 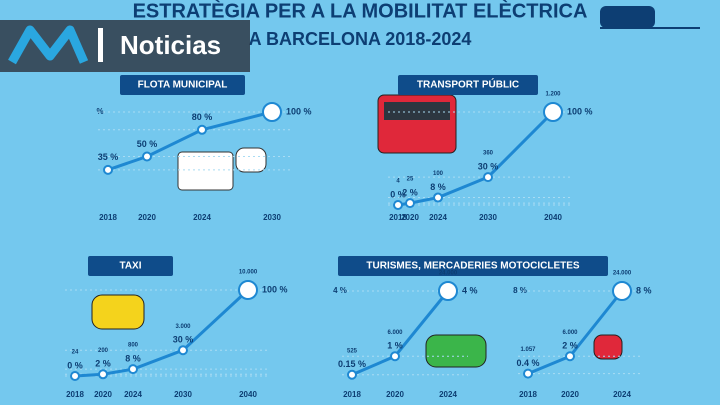 I want to click on taxi, so click(x=118, y=312).